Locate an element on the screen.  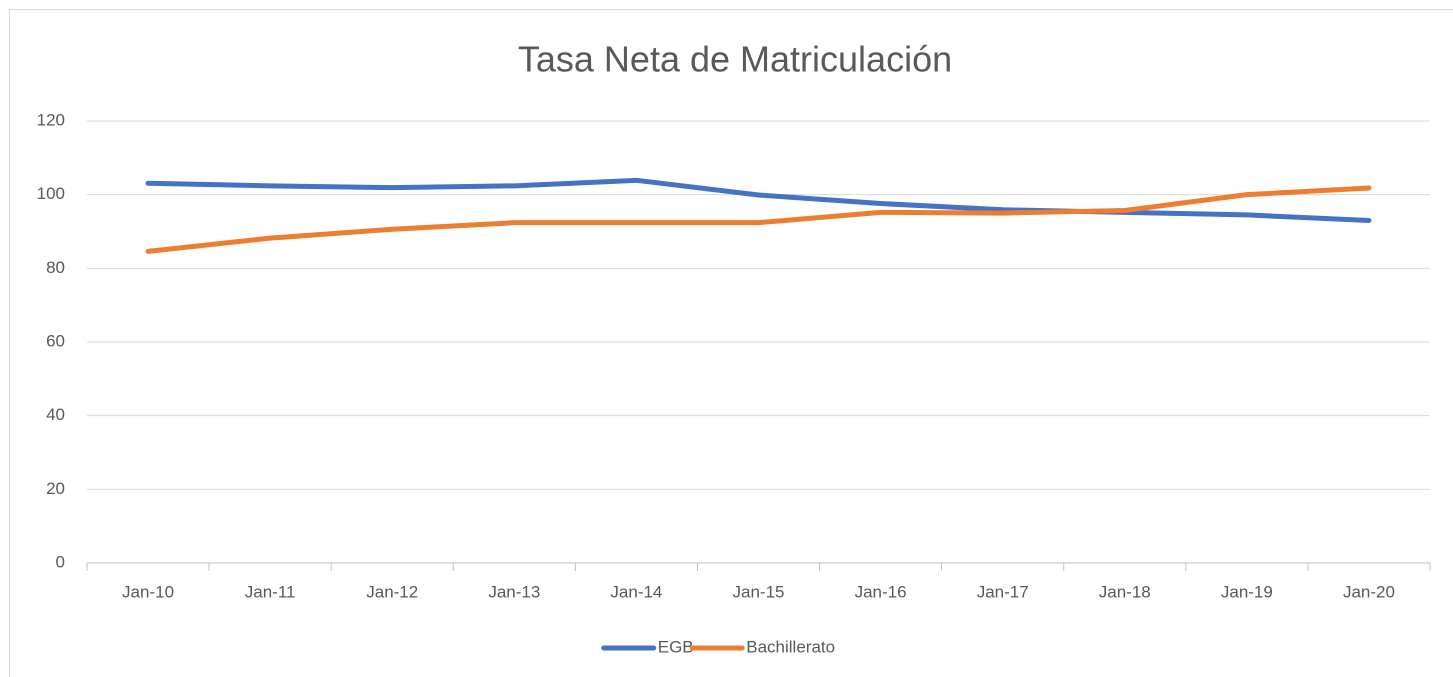
x-tick-label: Jan-10 is located at coordinates (148, 591).